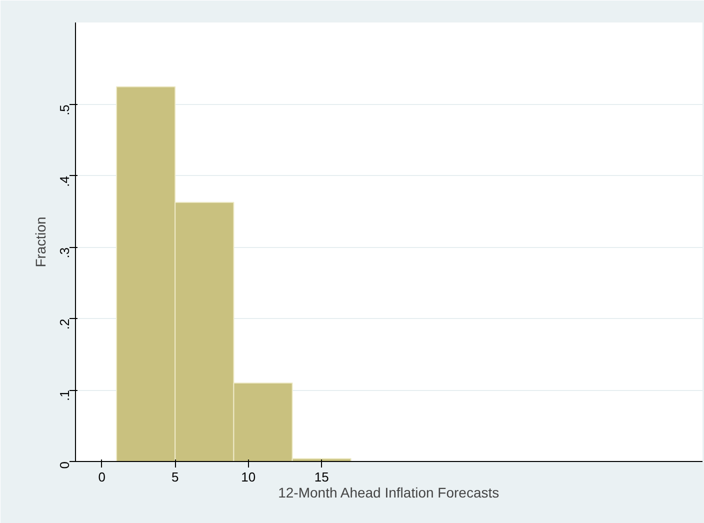 The width and height of the screenshot is (704, 523). I want to click on x-tick-label: 5, so click(175, 477).